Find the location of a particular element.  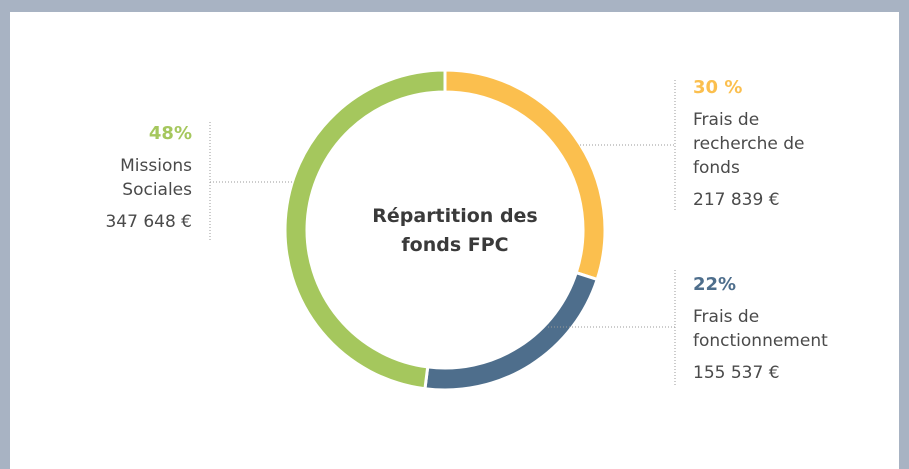

segment-label: 30 % Frais de recherche de fonds 217 839 € is located at coordinates (753, 144).